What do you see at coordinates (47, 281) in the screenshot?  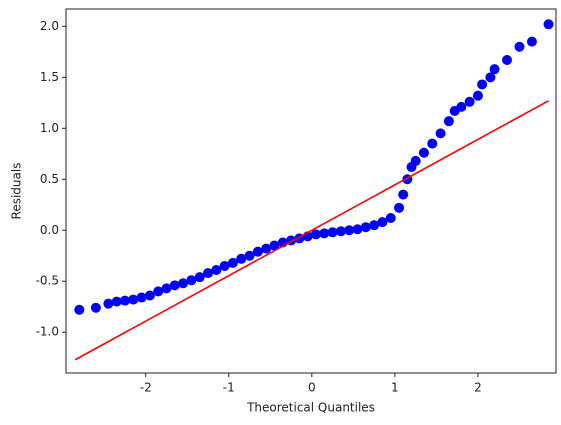 I see `y-tick-label: -0.5` at bounding box center [47, 281].